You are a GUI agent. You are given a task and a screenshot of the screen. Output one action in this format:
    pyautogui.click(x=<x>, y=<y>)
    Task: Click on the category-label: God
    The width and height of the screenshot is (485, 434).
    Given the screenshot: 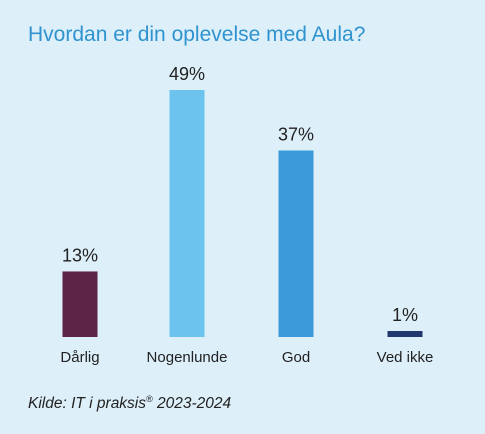 What is the action you would take?
    pyautogui.click(x=296, y=357)
    